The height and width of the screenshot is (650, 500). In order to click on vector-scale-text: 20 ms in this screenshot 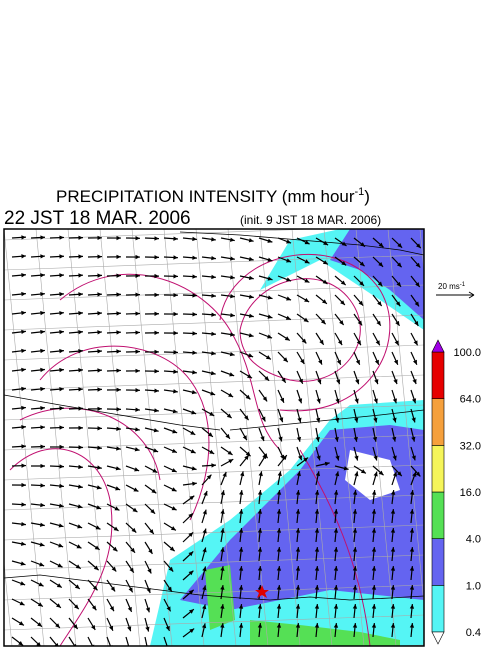, I will do `click(449, 286)`.